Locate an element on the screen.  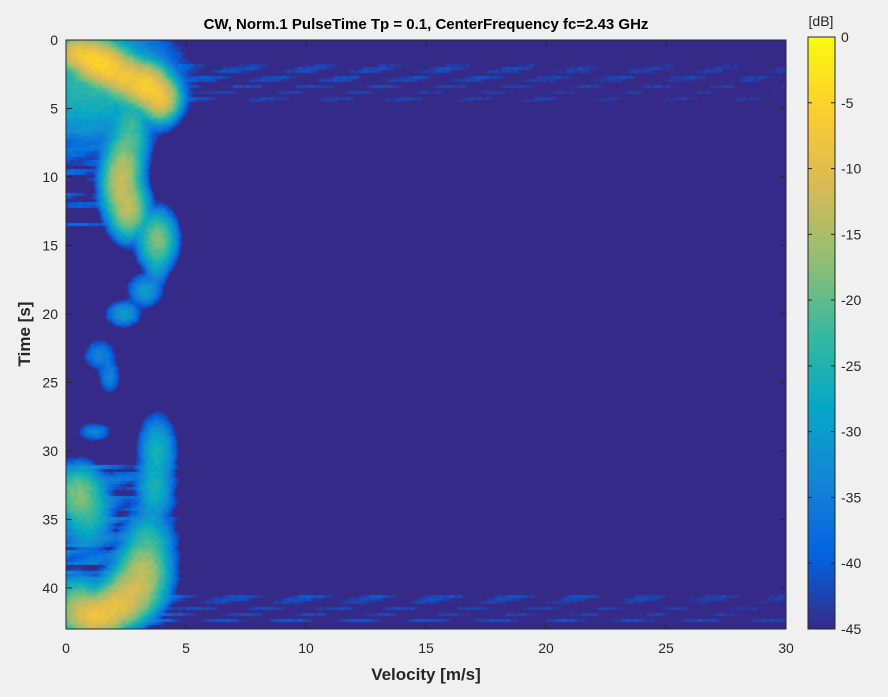
colorbar-tick-label: -40 is located at coordinates (851, 563).